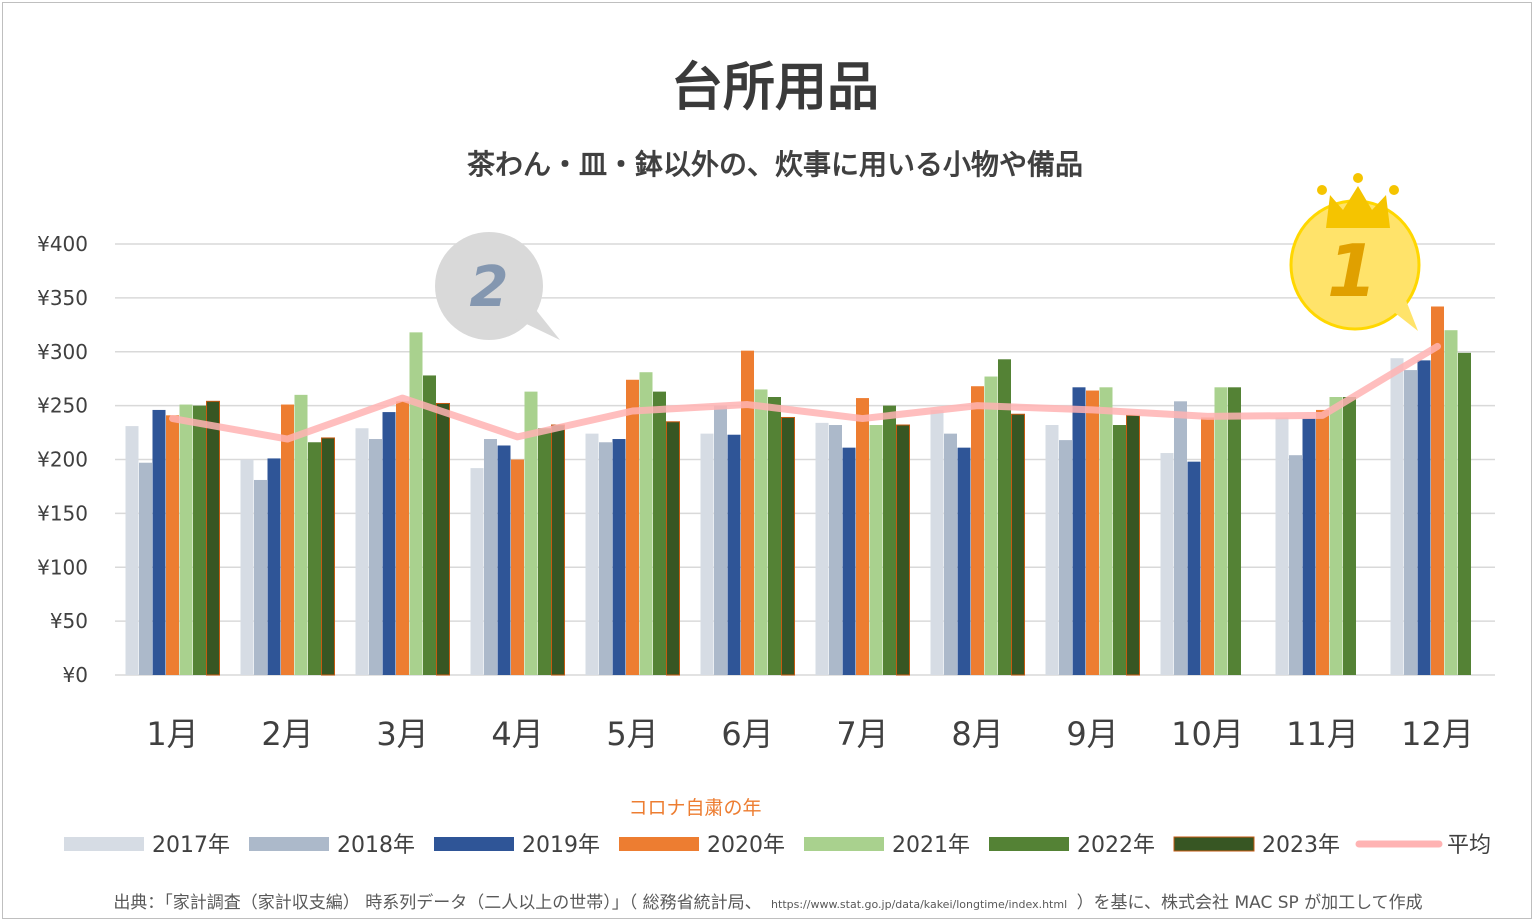 The width and height of the screenshot is (1536, 923). What do you see at coordinates (274, 566) in the screenshot?
I see `bar-2019年-2月` at bounding box center [274, 566].